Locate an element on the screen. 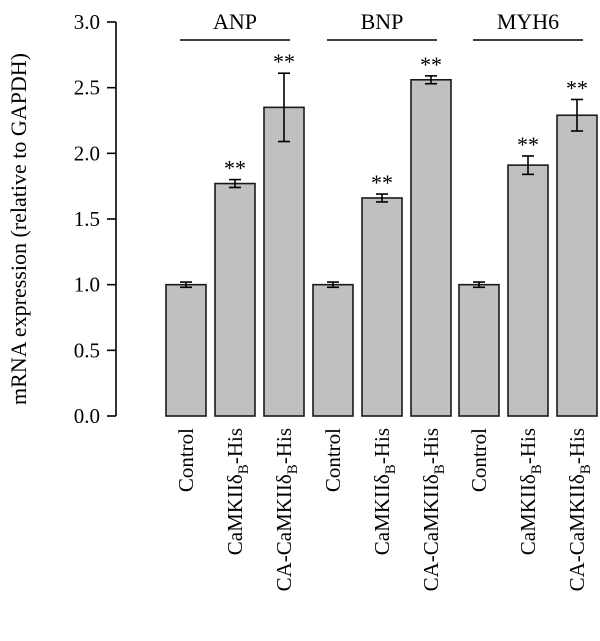 Image resolution: width=600 pixels, height=641 pixels. y-tick-label: 0.5 is located at coordinates (87, 350).